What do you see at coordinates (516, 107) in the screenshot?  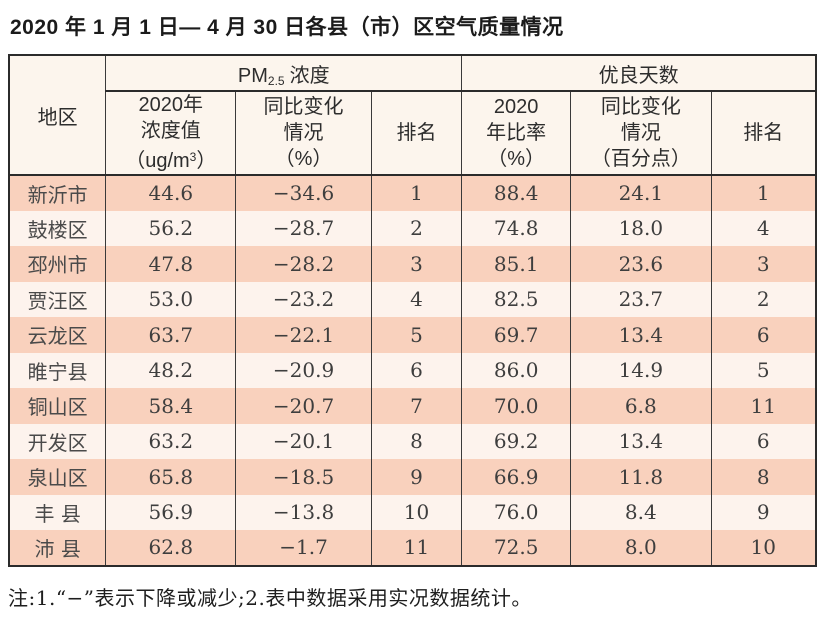 I see `header-line: 2020` at bounding box center [516, 107].